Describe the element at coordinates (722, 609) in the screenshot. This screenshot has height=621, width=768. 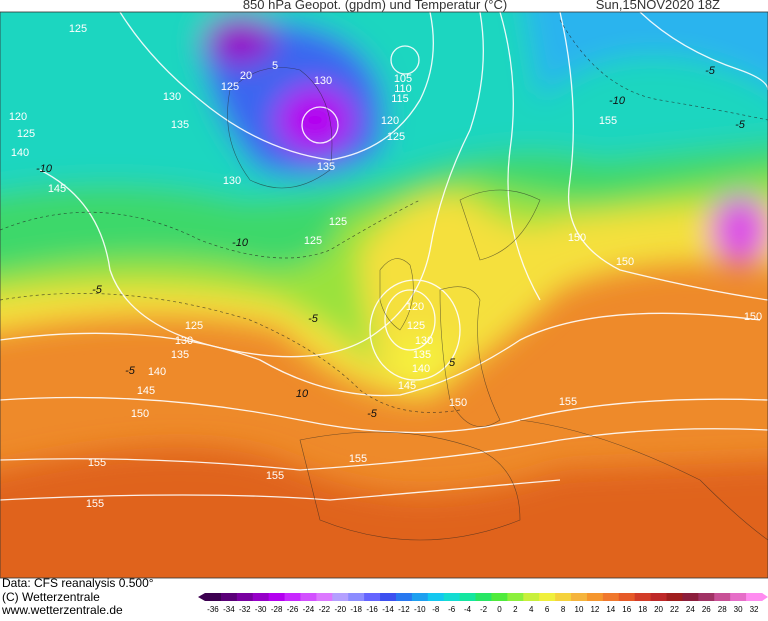
I see `colorbar-label: 28` at that location.